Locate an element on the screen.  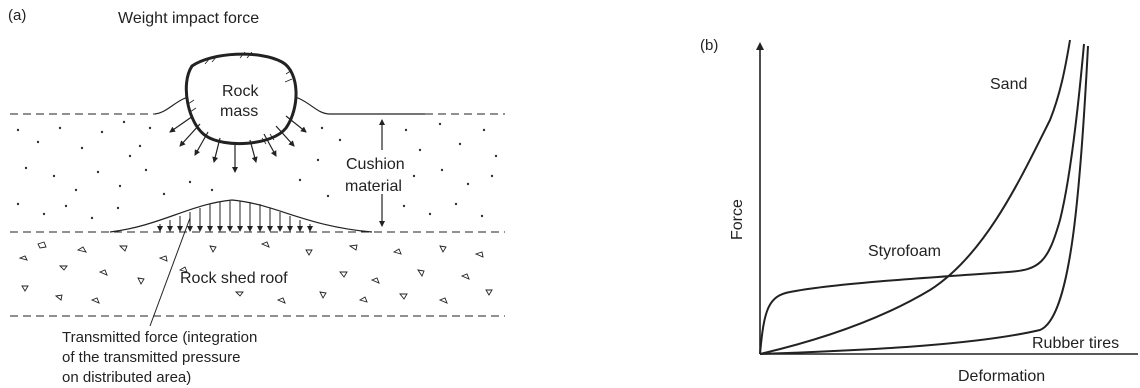
cushion-sand-dots is located at coordinates (257, 170).